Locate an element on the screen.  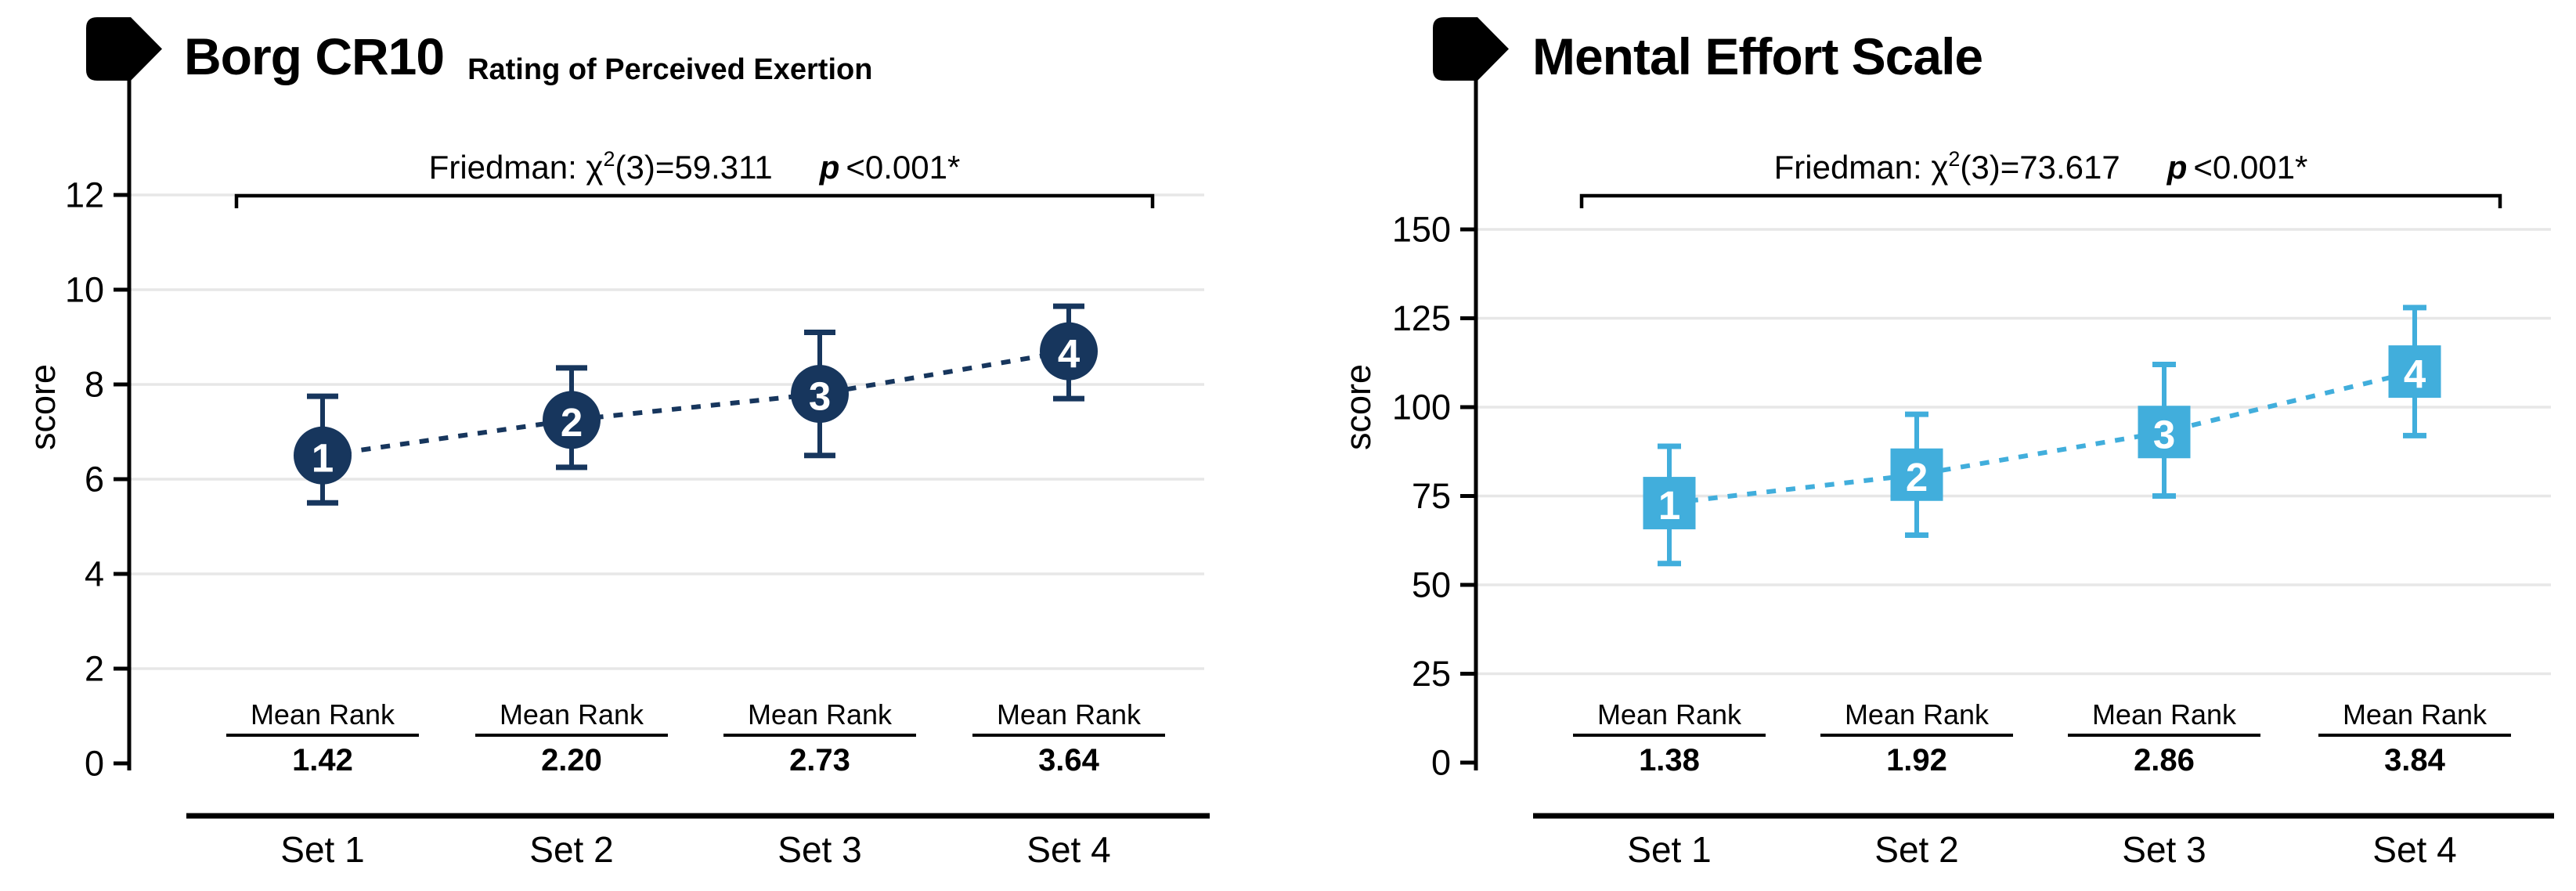
y-tick-label: 6 is located at coordinates (95, 480).